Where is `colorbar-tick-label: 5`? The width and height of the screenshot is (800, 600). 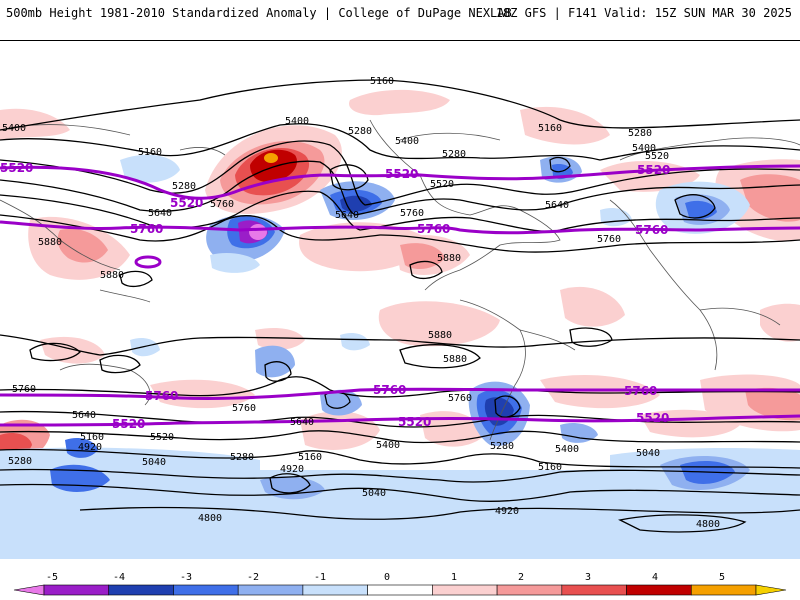
colorbar-tick-label: 5 is located at coordinates (722, 577).